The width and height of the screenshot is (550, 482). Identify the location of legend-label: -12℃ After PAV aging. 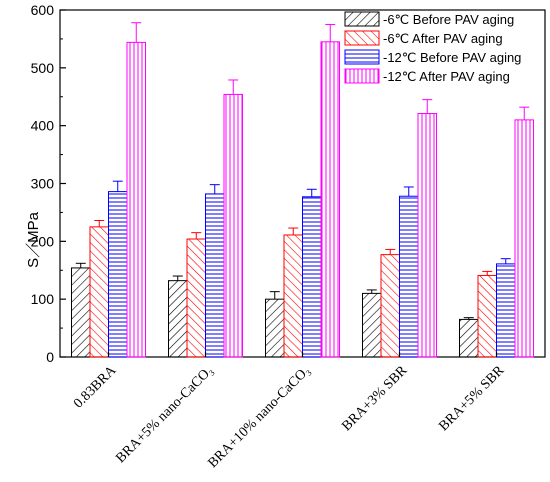
(446, 76).